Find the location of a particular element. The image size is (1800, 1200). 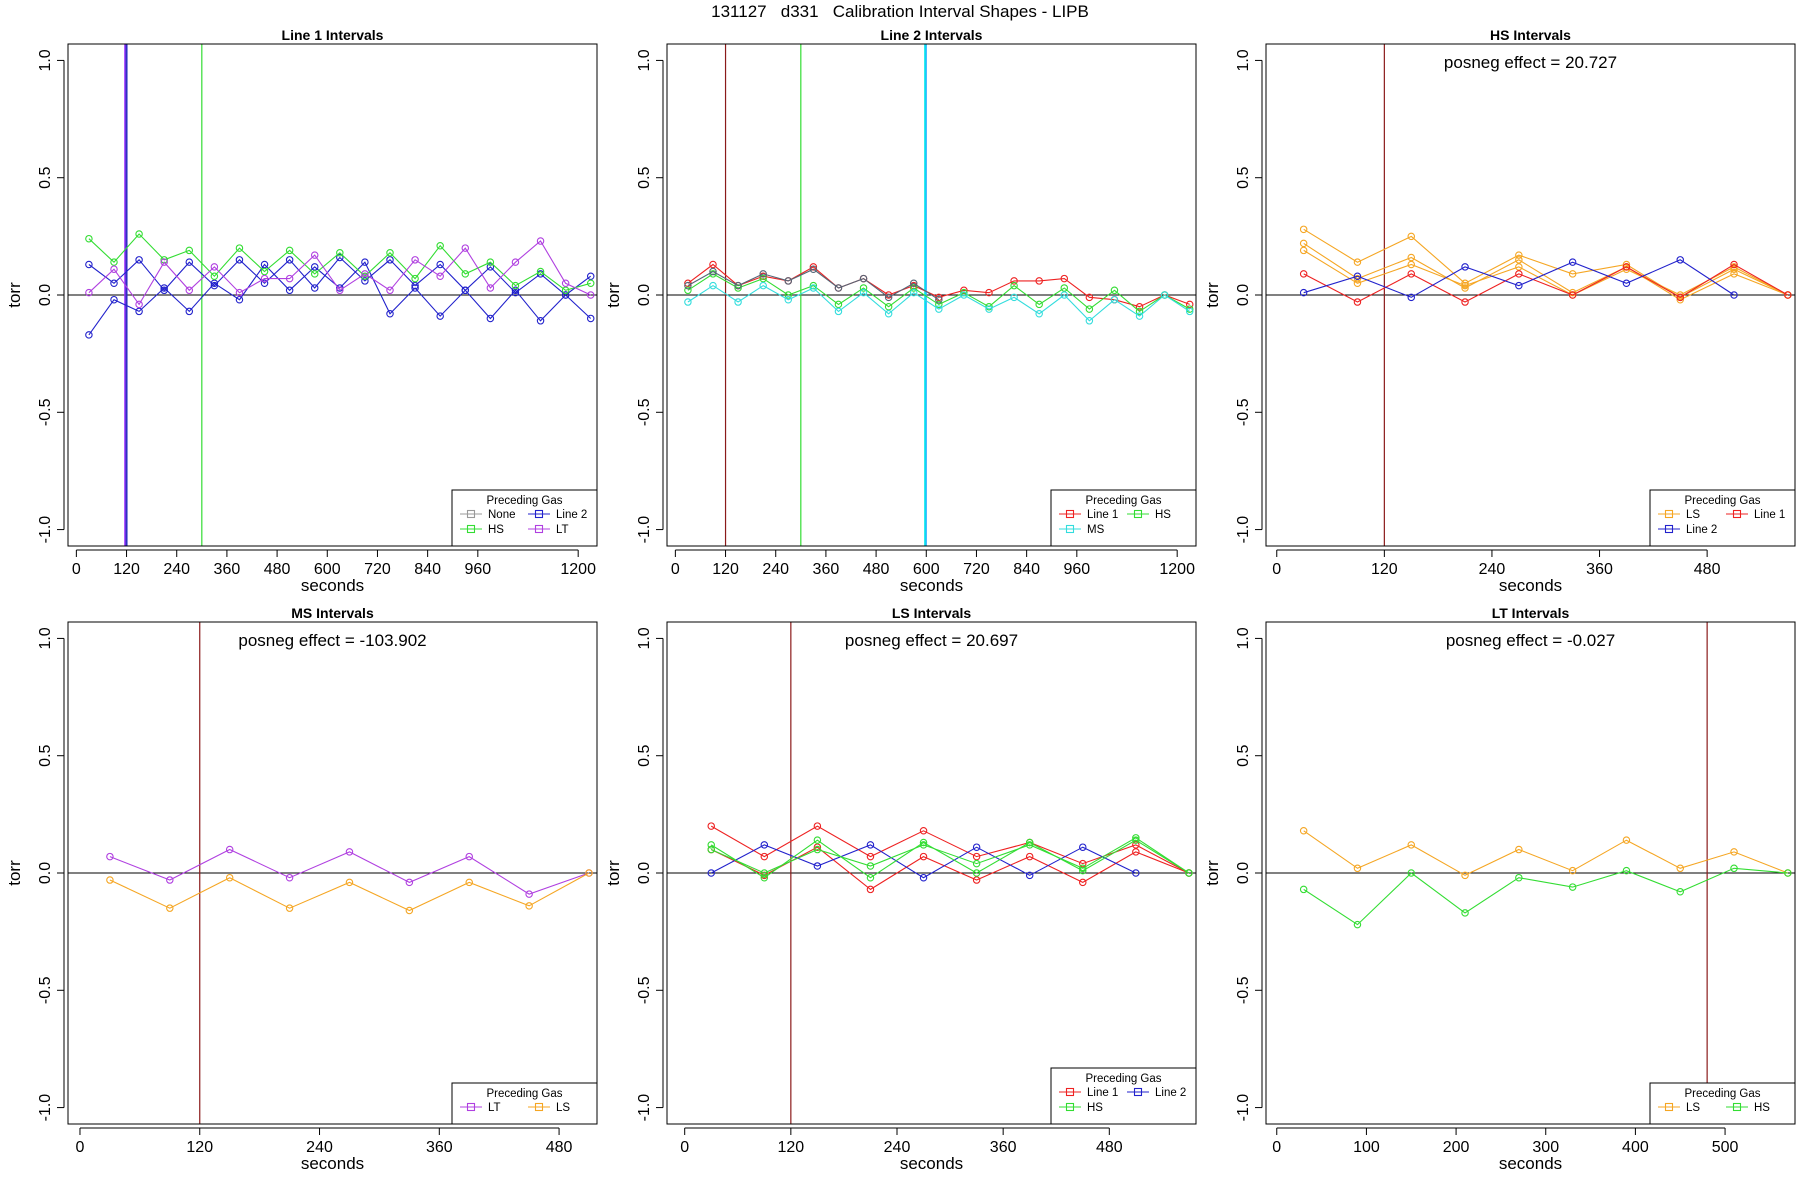

x-tick-label: 600 is located at coordinates (926, 569).